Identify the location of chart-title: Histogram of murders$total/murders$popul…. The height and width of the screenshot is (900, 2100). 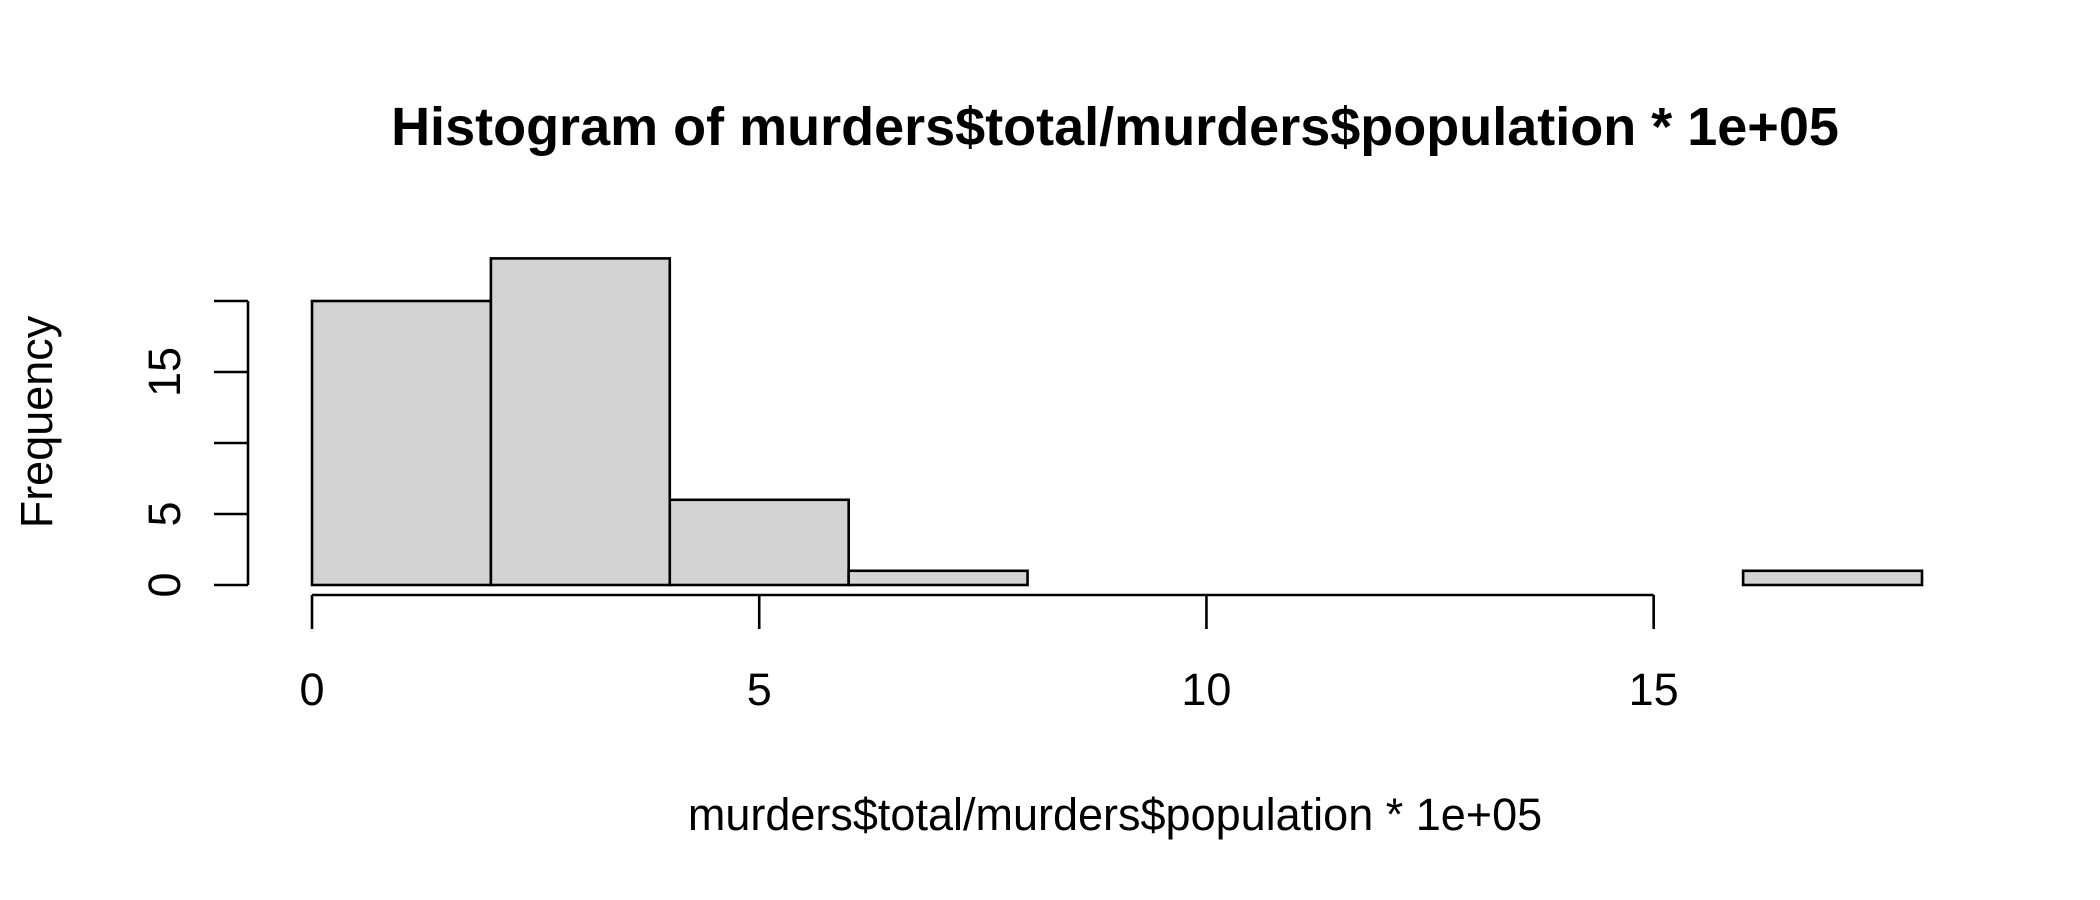
(1115, 127).